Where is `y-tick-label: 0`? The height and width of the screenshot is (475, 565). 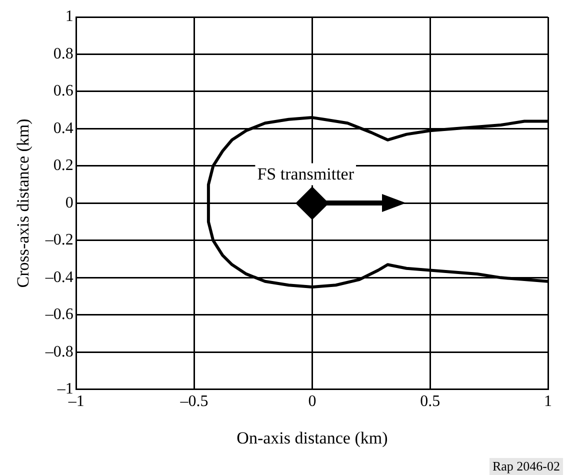 y-tick-label: 0 is located at coordinates (69, 203).